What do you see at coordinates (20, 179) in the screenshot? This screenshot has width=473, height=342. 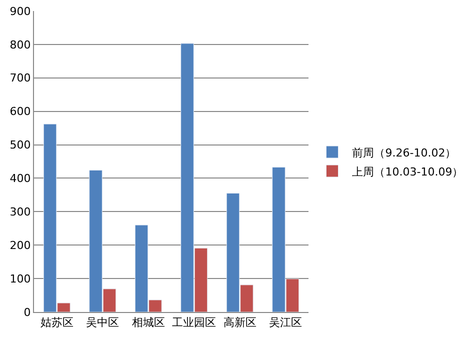 I see `y-tick-label: 400` at bounding box center [20, 179].